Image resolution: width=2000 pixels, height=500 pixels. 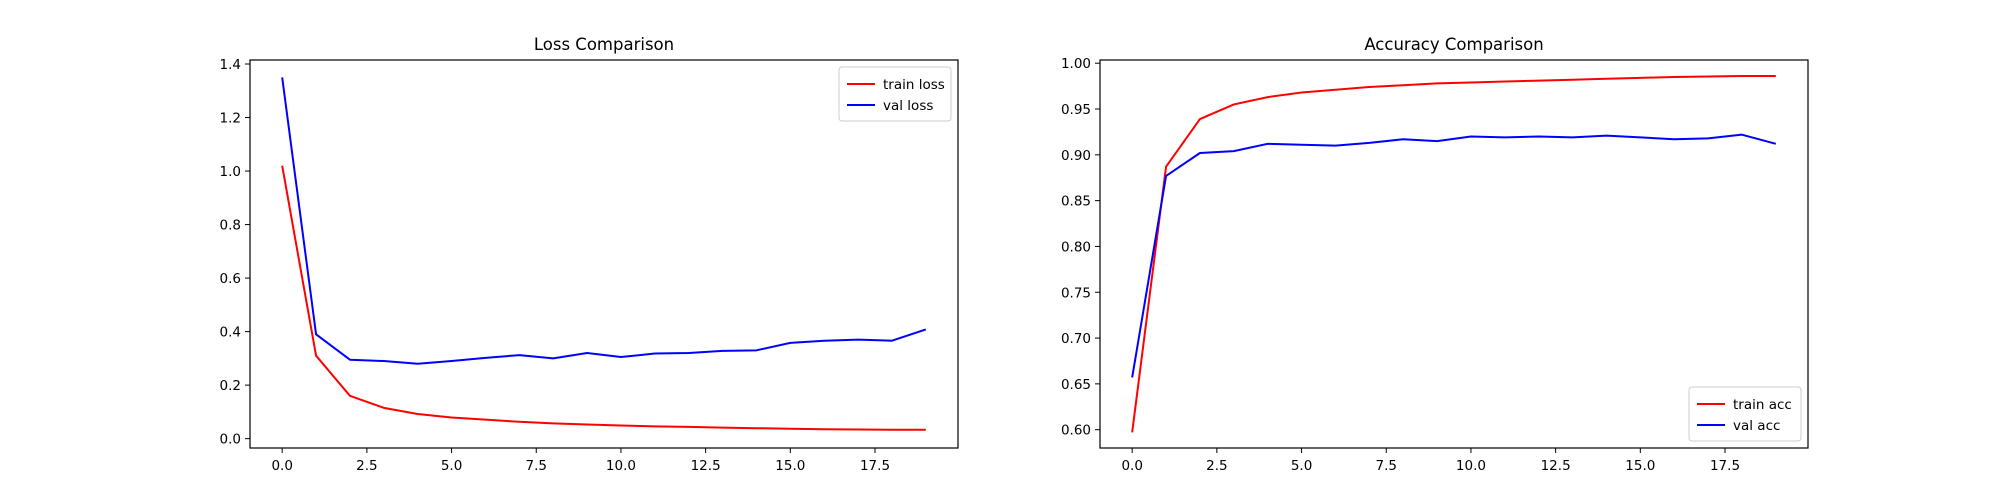 I want to click on loss-legend-label-val-loss: val loss, so click(x=908, y=106).